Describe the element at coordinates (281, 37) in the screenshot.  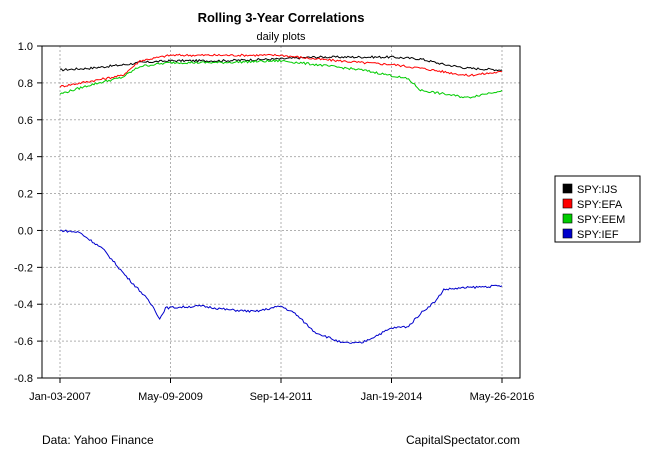
I see `chart-subtitle: daily plots` at that location.